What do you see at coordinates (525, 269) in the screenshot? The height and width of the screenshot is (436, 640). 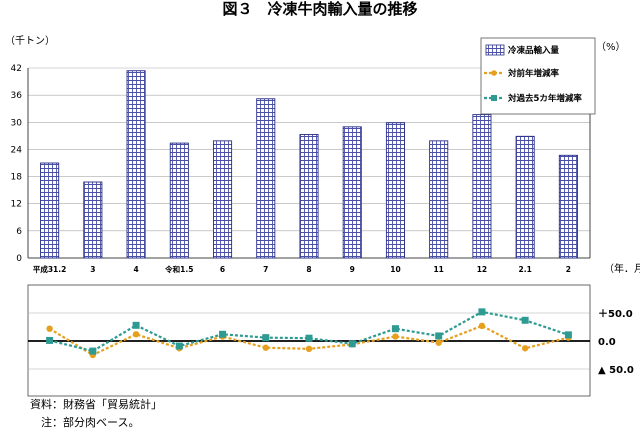 I see `x-tick-label: 2.1` at bounding box center [525, 269].